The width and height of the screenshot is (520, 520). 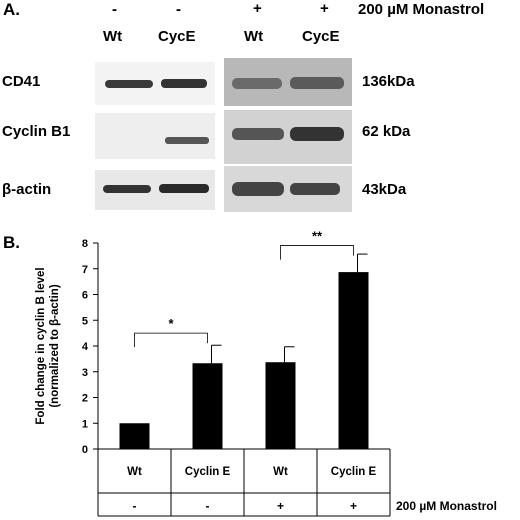 I want to click on panel-a-label: A., so click(x=11, y=9).